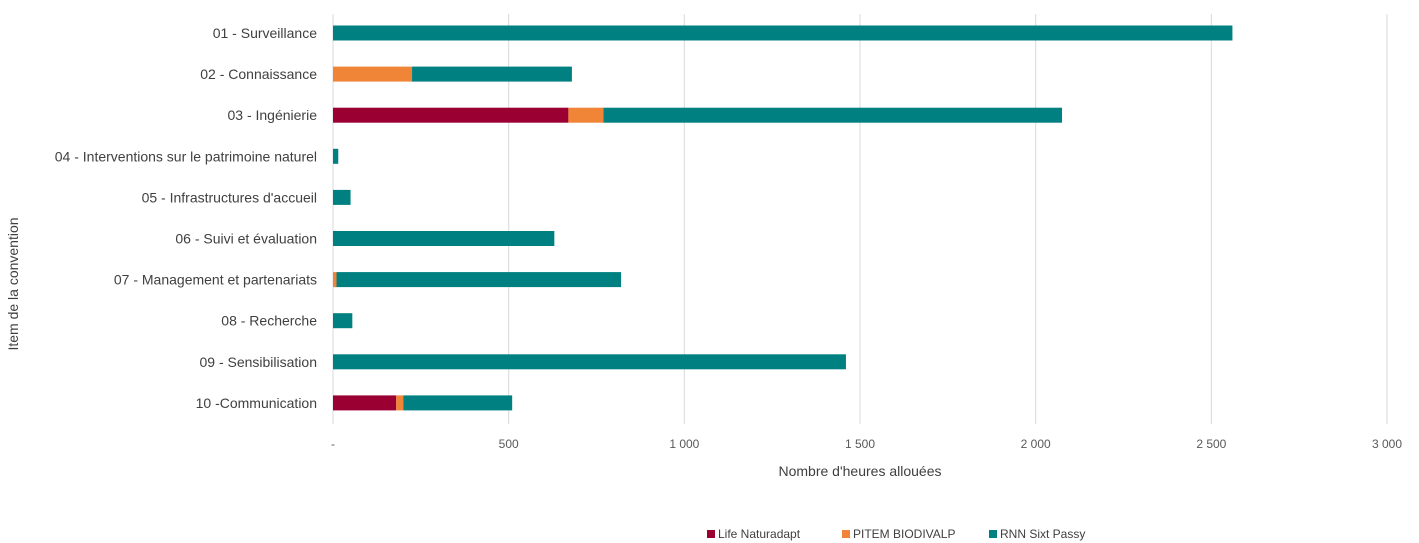 The height and width of the screenshot is (543, 1419). Describe the element at coordinates (759, 534) in the screenshot. I see `legend-label: Life Naturadapt` at that location.